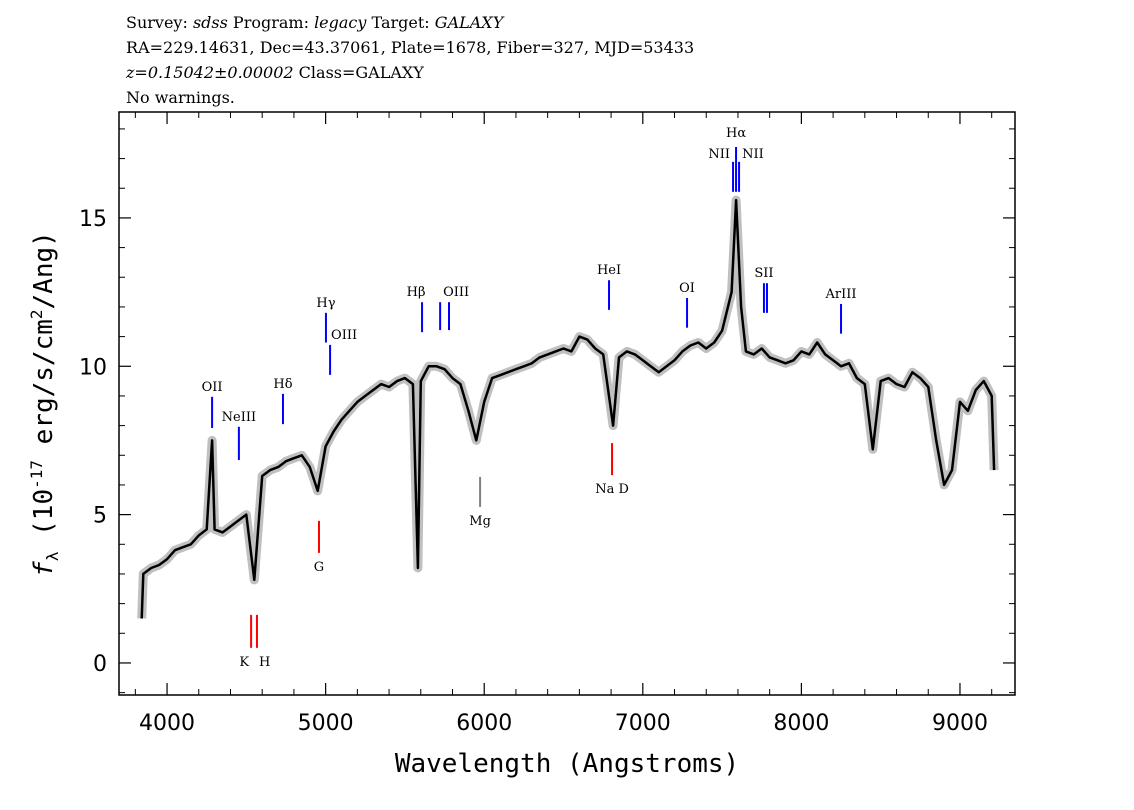  What do you see at coordinates (180, 97) in the screenshot?
I see `header-warnings: No warnings.` at bounding box center [180, 97].